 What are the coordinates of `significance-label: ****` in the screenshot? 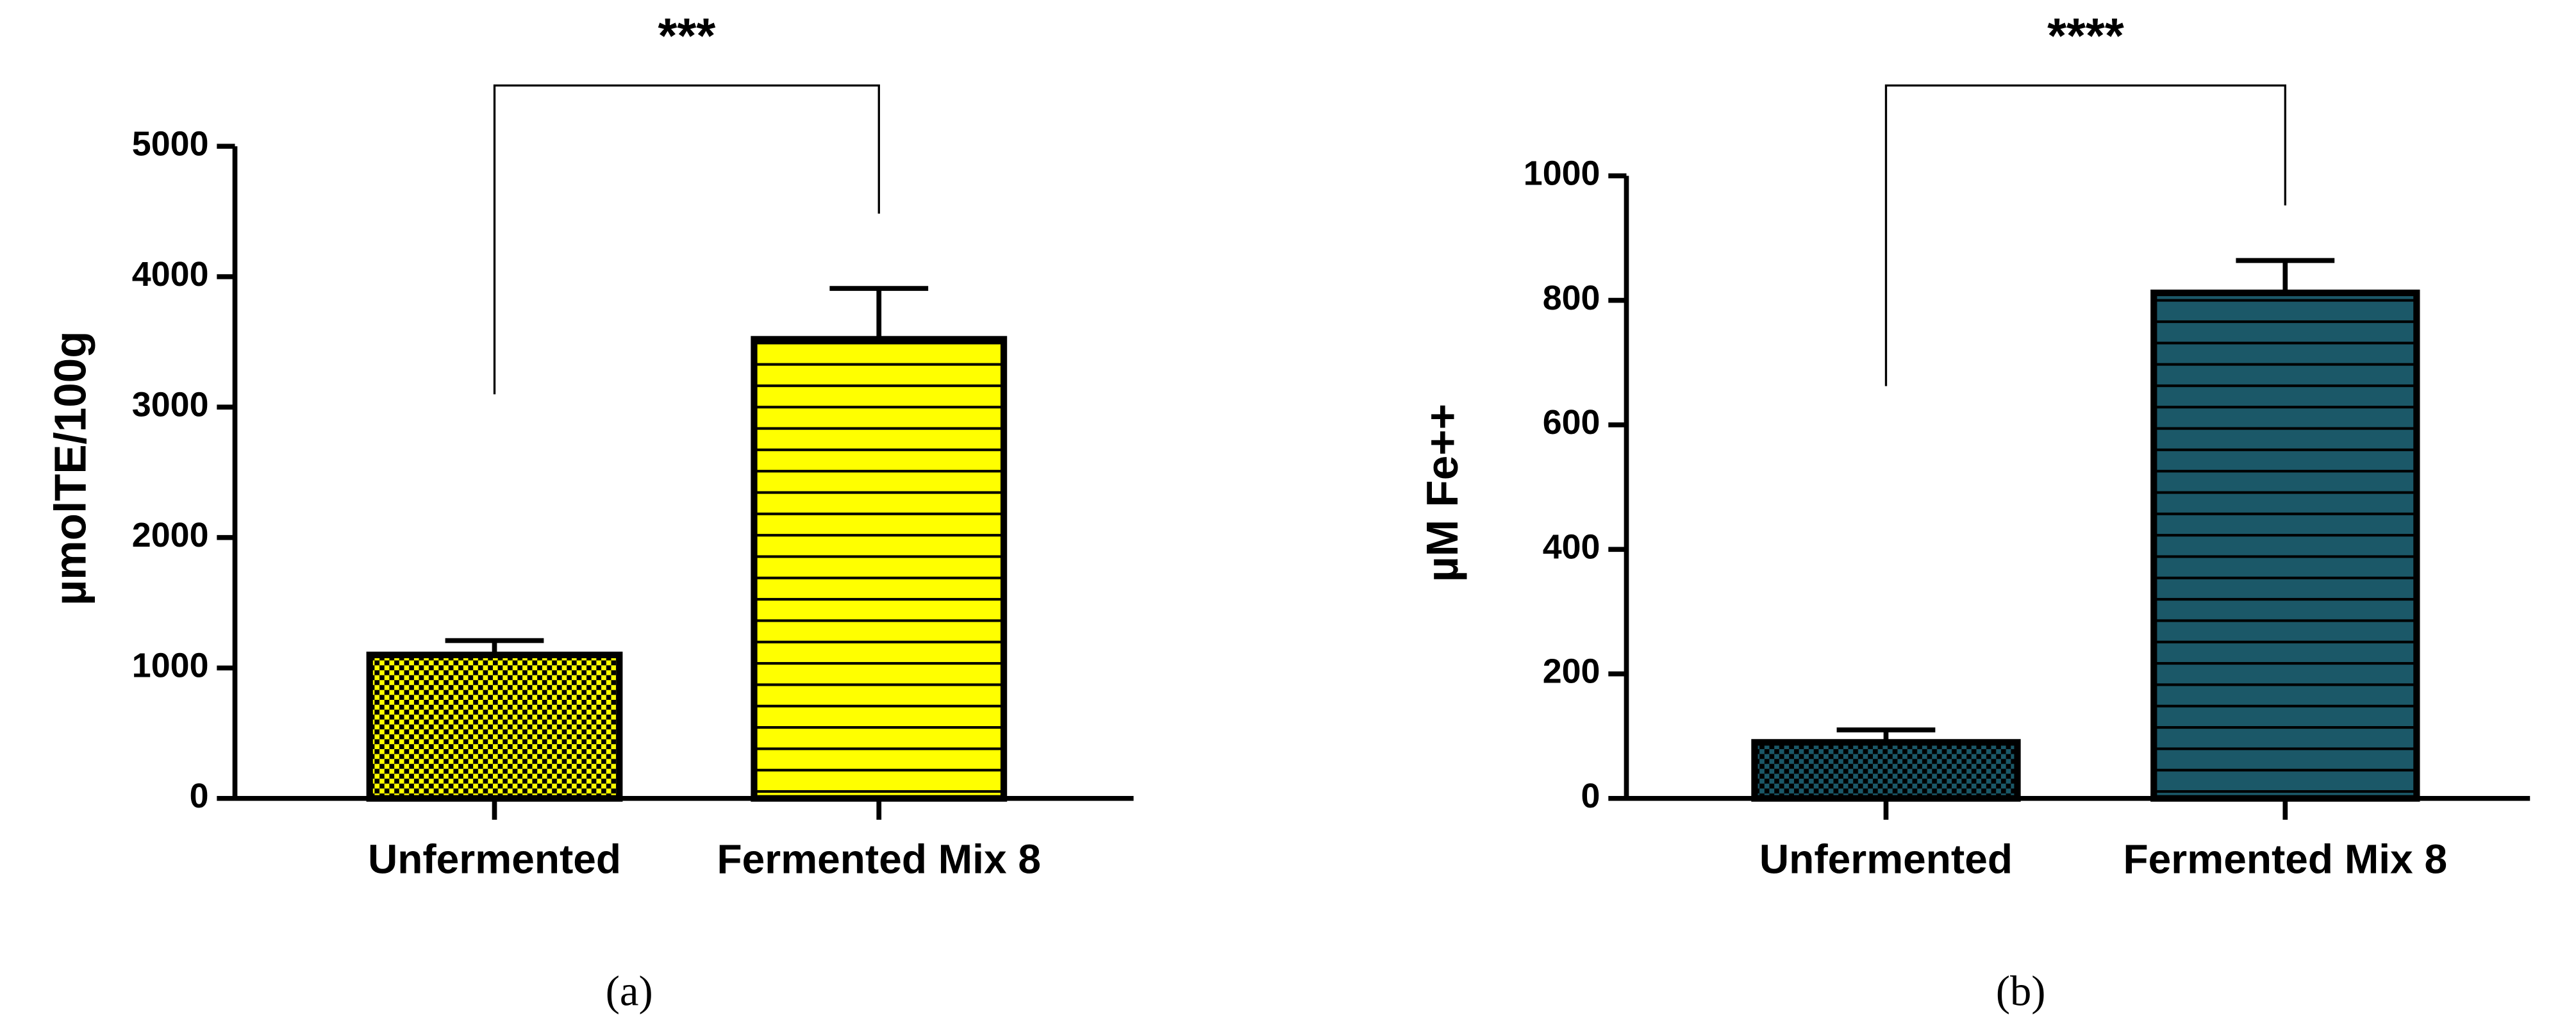 It's located at (2085, 35).